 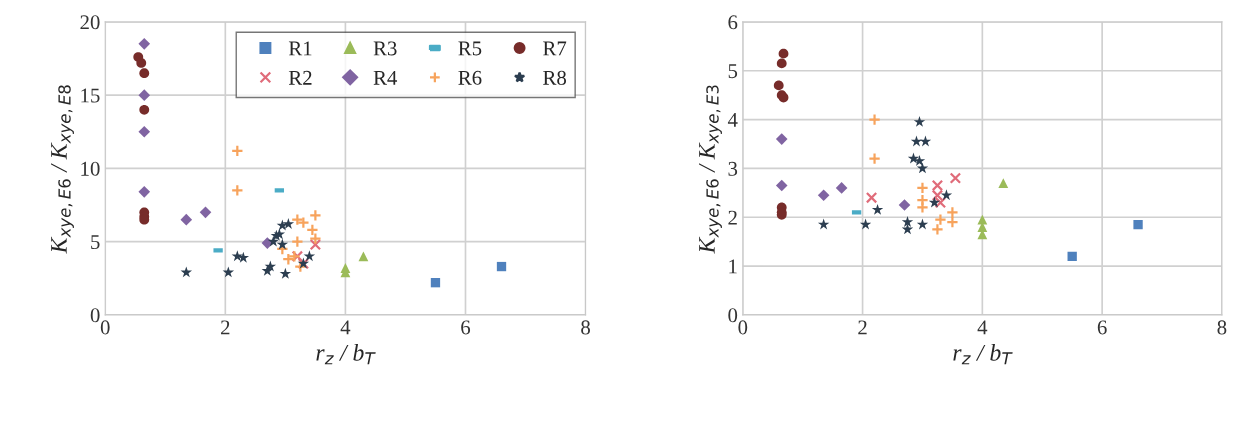 I want to click on y-tick-label: 1, so click(x=733, y=266).